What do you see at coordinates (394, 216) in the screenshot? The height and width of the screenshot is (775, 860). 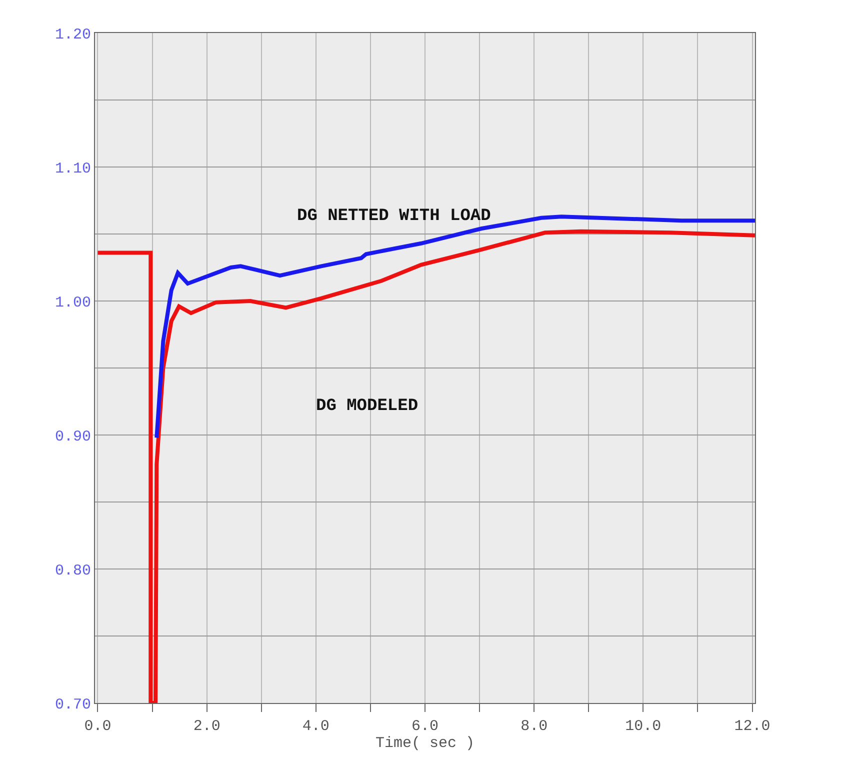 I see `annotation: DG NETTED WITH LOAD` at bounding box center [394, 216].